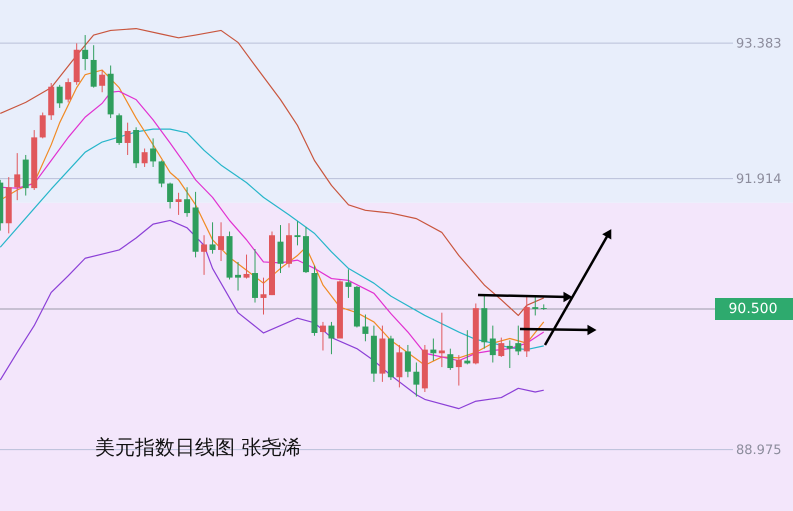 The height and width of the screenshot is (511, 793). What do you see at coordinates (753, 309) in the screenshot?
I see `ref-line-label: 90.500` at bounding box center [753, 309].